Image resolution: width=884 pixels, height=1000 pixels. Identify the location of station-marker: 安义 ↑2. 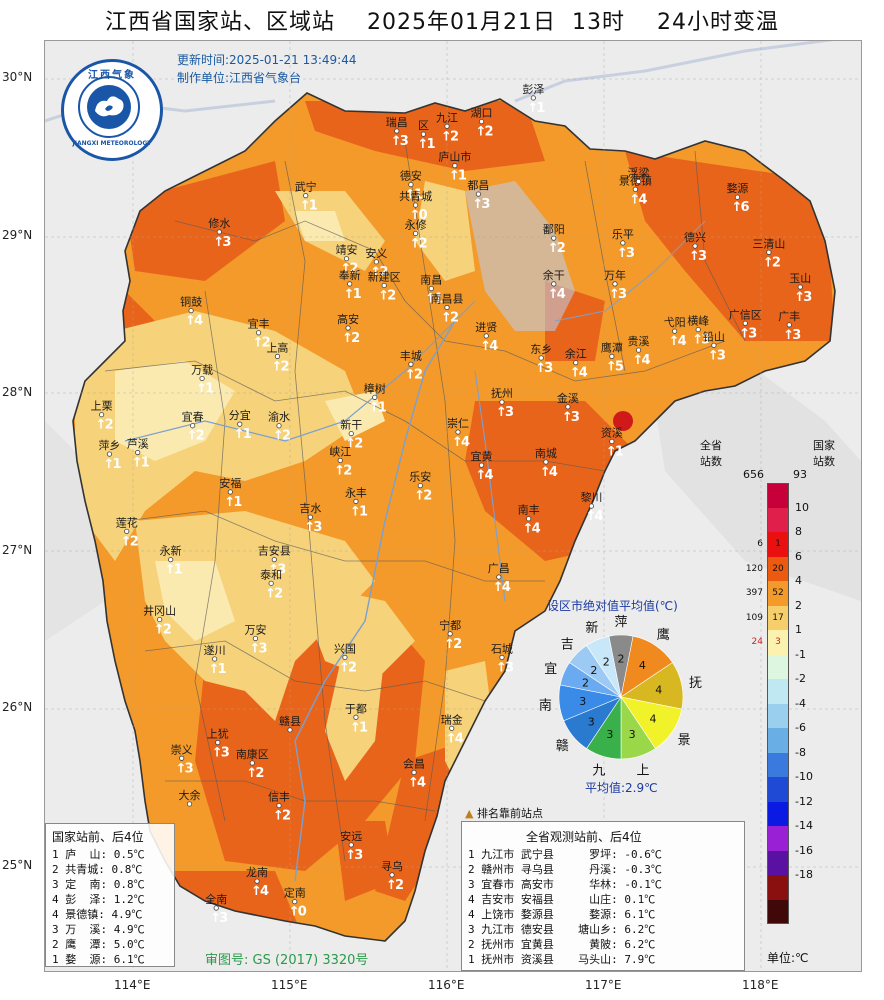
(376, 263).